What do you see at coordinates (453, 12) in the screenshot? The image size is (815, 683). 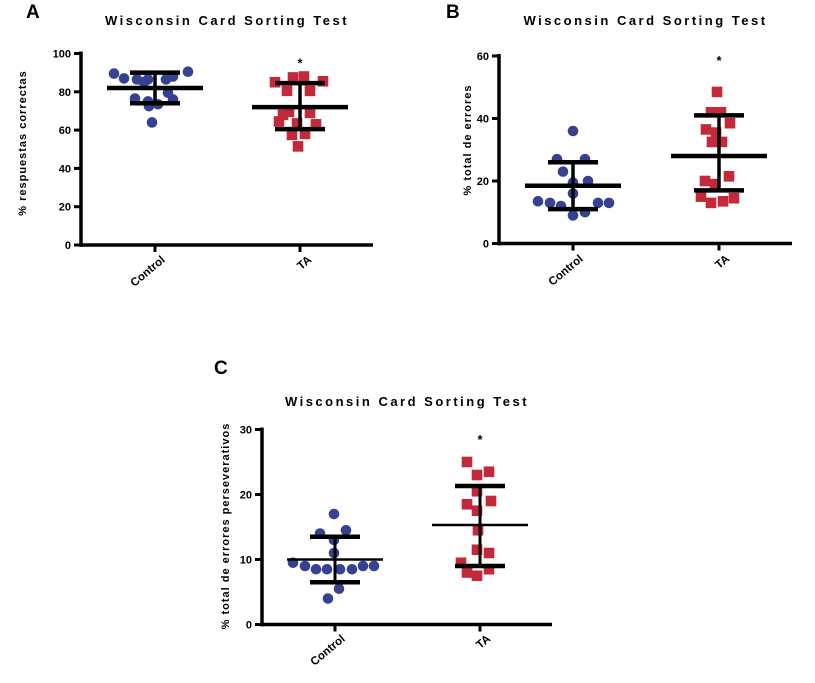 I see `panel-b-letter: B` at bounding box center [453, 12].